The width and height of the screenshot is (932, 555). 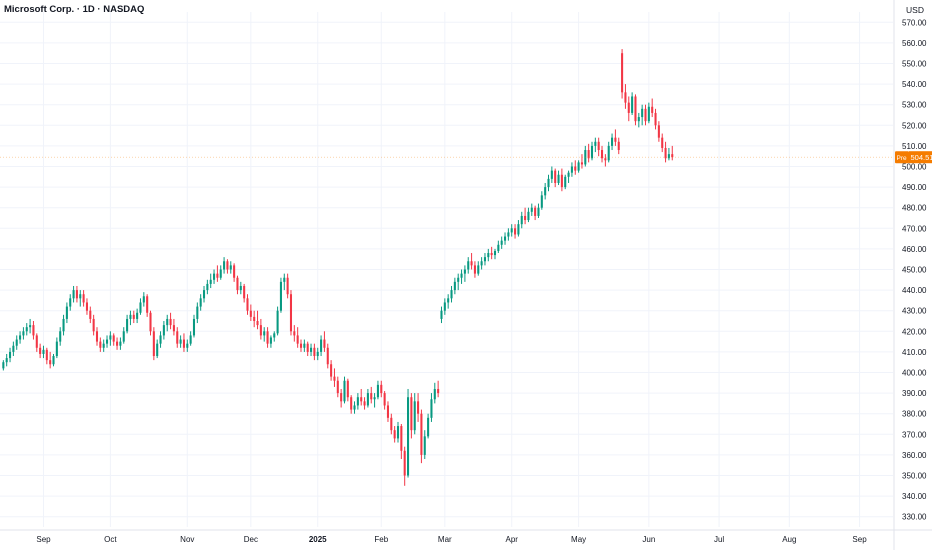 I want to click on y-tick-label: 550.00, so click(x=914, y=64).